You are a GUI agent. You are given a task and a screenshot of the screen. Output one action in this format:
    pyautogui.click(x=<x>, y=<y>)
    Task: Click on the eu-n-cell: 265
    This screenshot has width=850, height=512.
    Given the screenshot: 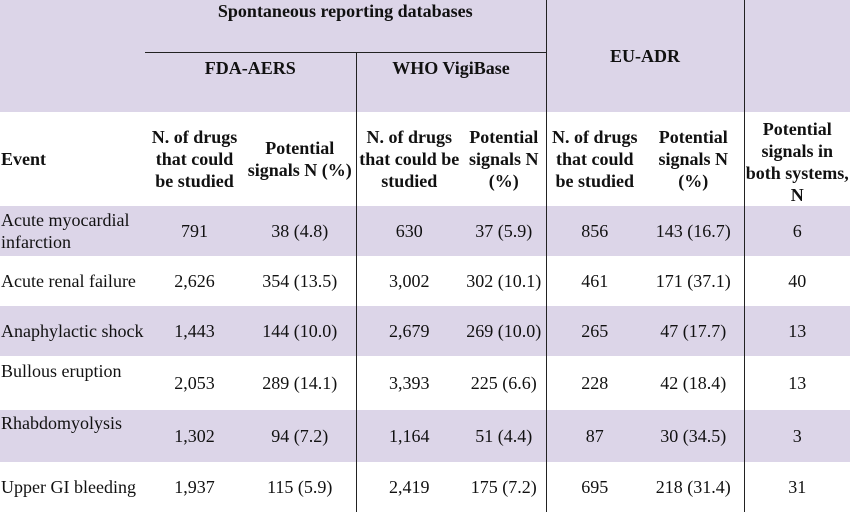 What is the action you would take?
    pyautogui.click(x=594, y=330)
    